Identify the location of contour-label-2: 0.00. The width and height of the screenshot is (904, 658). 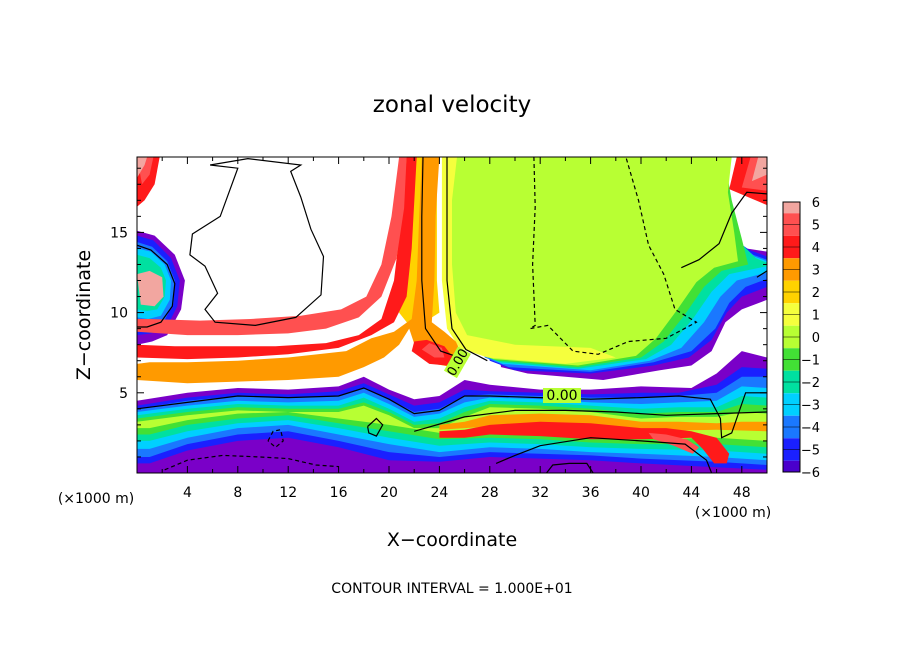
(562, 396).